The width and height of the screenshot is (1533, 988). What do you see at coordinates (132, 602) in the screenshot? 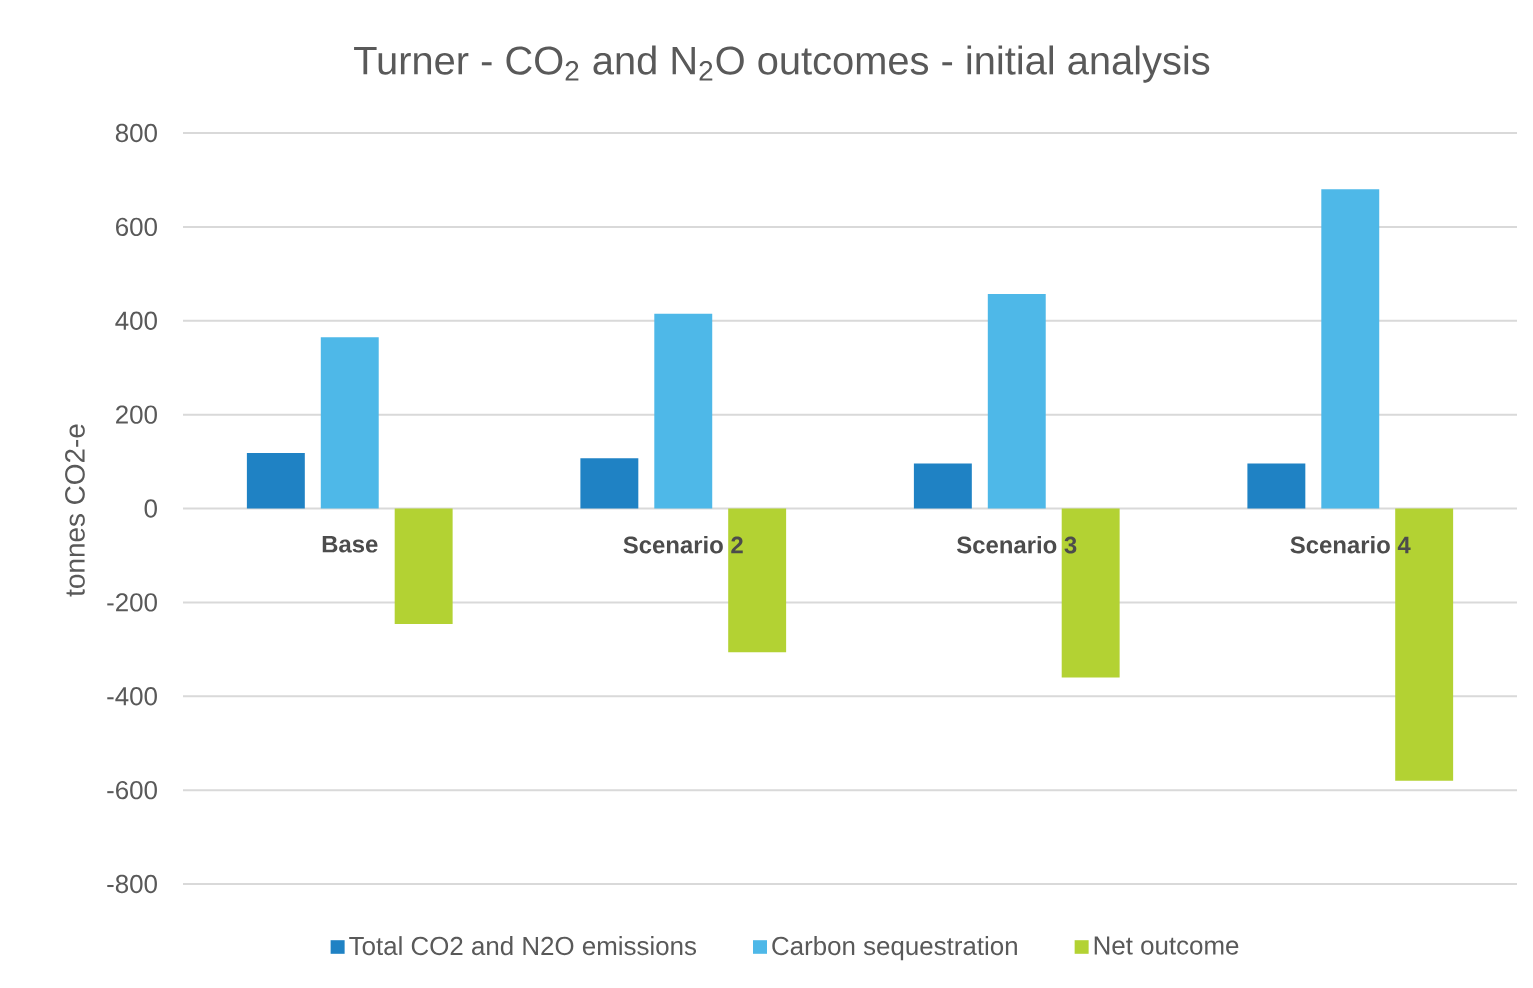
I see `y-tick-label: -200` at bounding box center [132, 602].